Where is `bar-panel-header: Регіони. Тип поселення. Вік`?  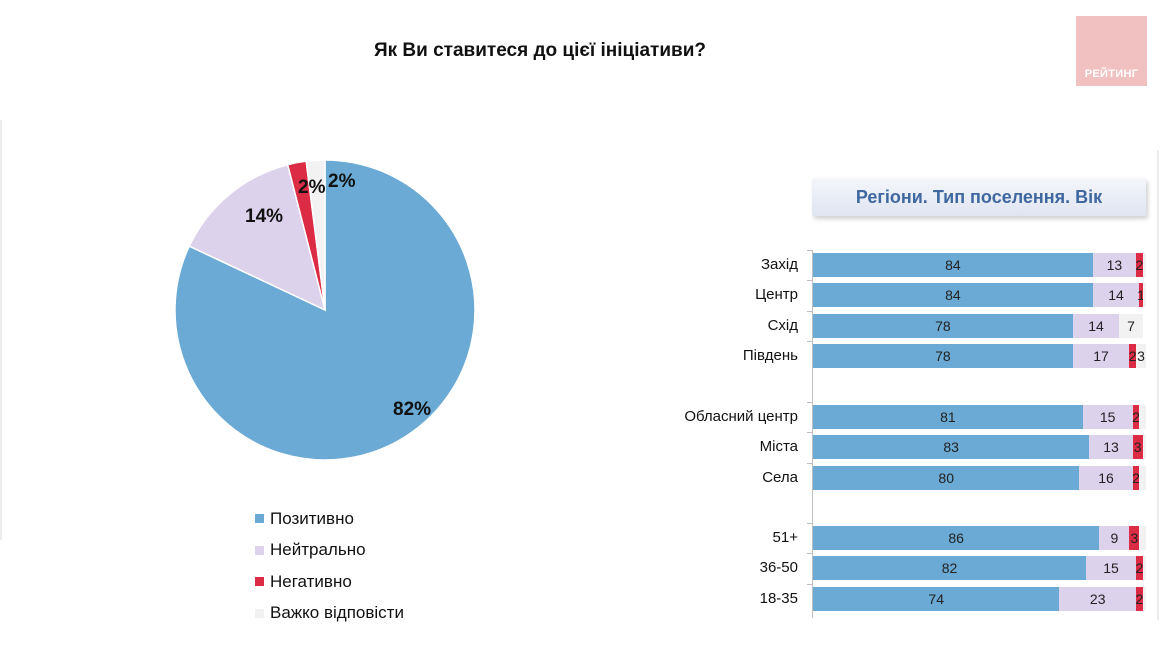
bar-panel-header: Регіони. Тип поселення. Вік is located at coordinates (979, 197).